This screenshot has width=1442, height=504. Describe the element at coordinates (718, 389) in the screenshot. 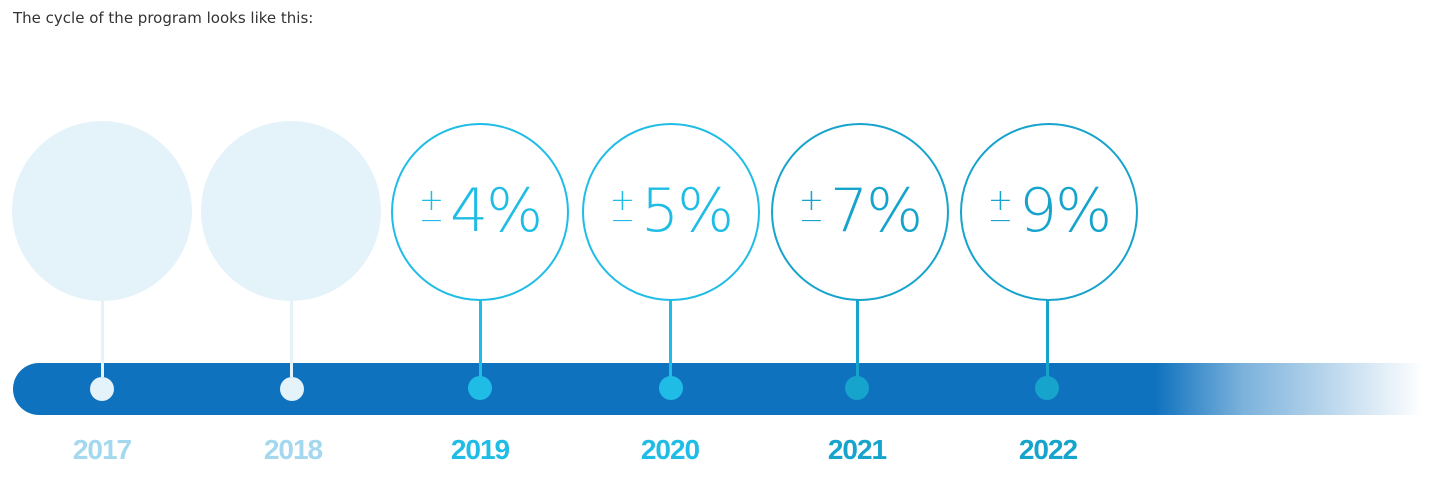

I see `timeline-track` at that location.